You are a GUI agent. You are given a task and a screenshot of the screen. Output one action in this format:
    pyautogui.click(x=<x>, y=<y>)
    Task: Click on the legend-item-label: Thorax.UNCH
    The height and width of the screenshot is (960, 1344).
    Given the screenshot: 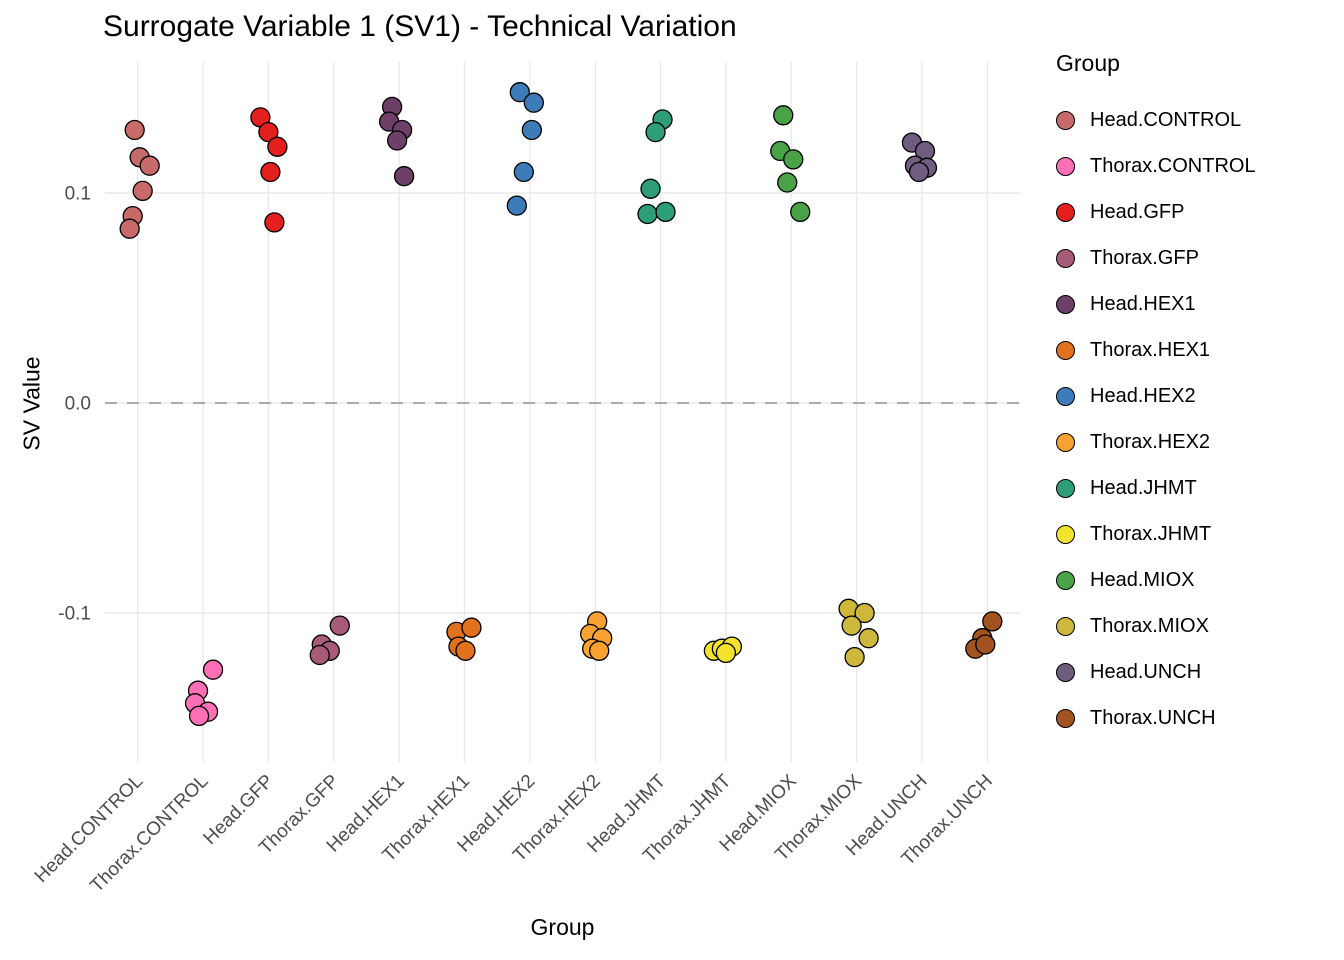 What is the action you would take?
    pyautogui.click(x=1153, y=717)
    